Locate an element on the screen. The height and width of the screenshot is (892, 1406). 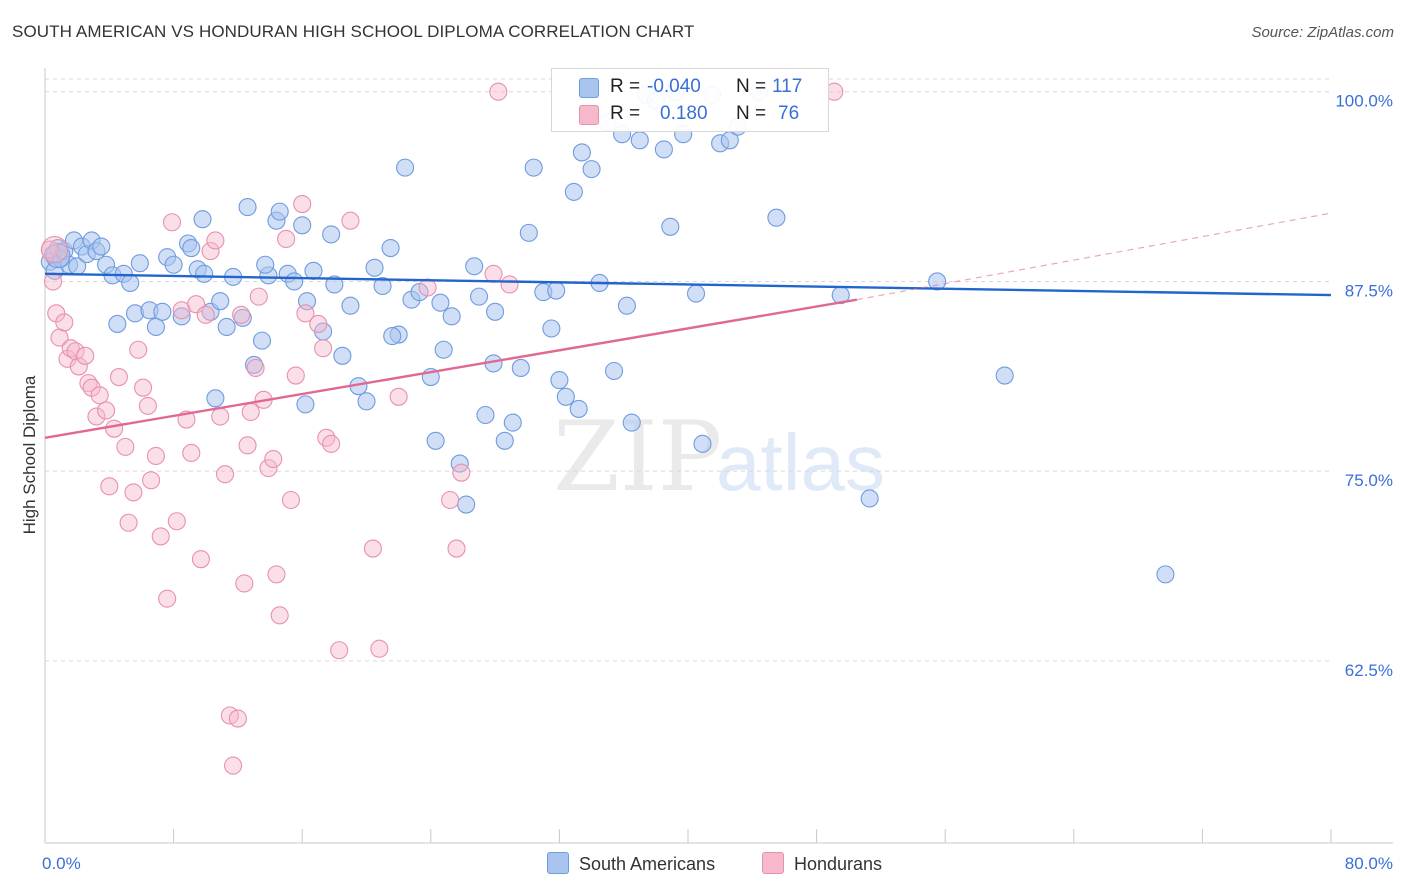
y-tick-label: 87.5% is located at coordinates (1369, 290).